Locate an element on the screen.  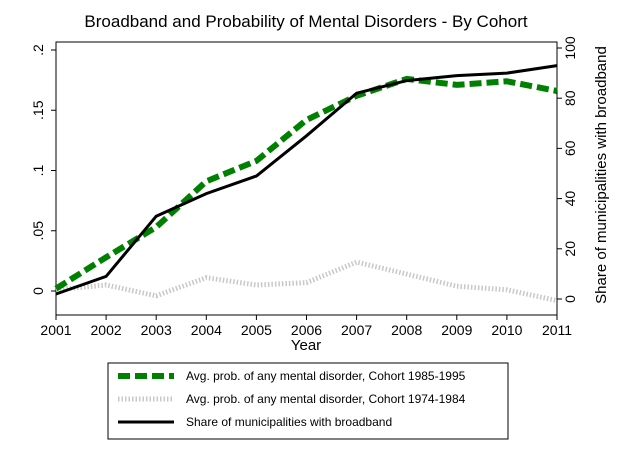
x-tick-label: 2005 is located at coordinates (256, 330).